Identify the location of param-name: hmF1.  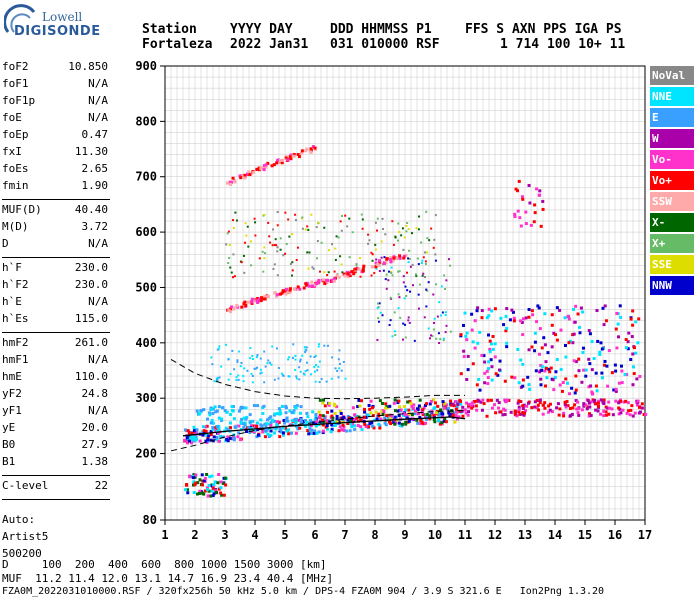
(15, 359).